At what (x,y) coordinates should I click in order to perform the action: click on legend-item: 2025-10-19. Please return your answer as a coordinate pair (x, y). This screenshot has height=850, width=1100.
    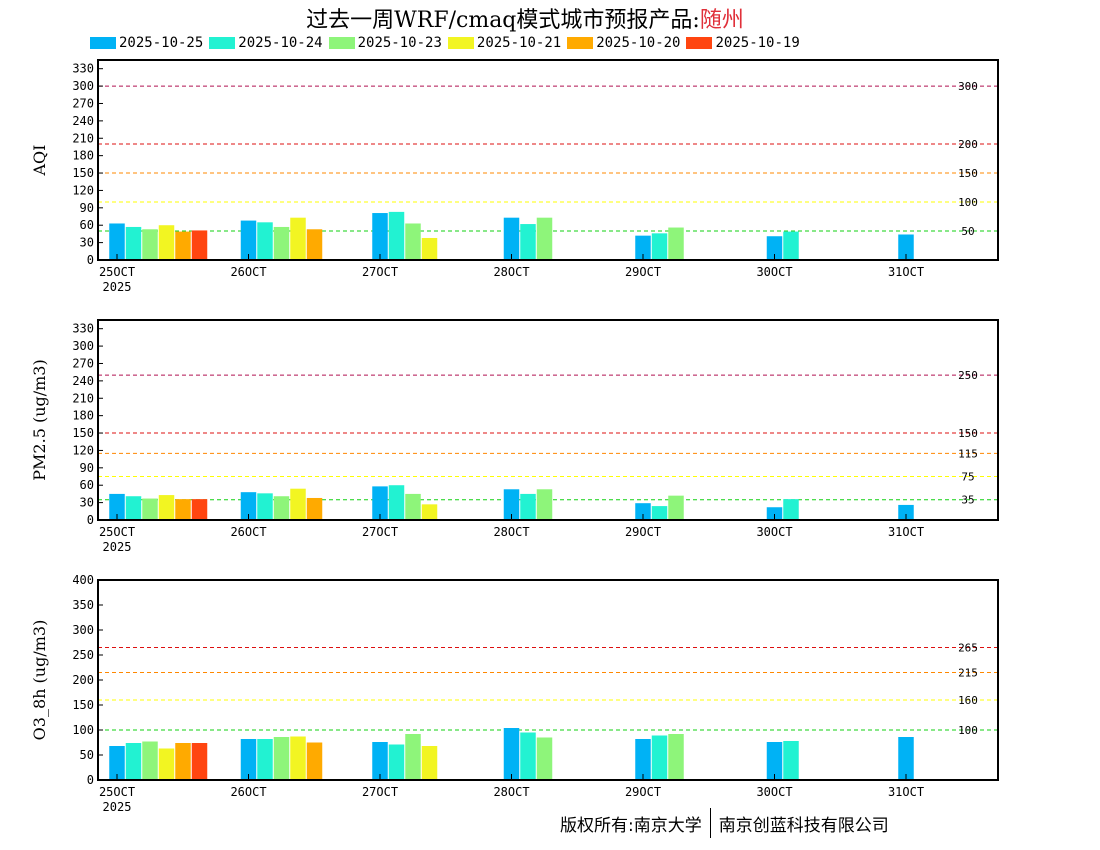
    Looking at the image, I should click on (743, 43).